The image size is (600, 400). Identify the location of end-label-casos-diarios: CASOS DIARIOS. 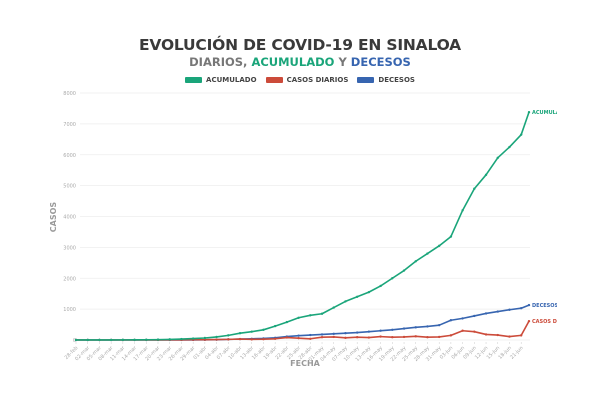
(554, 322).